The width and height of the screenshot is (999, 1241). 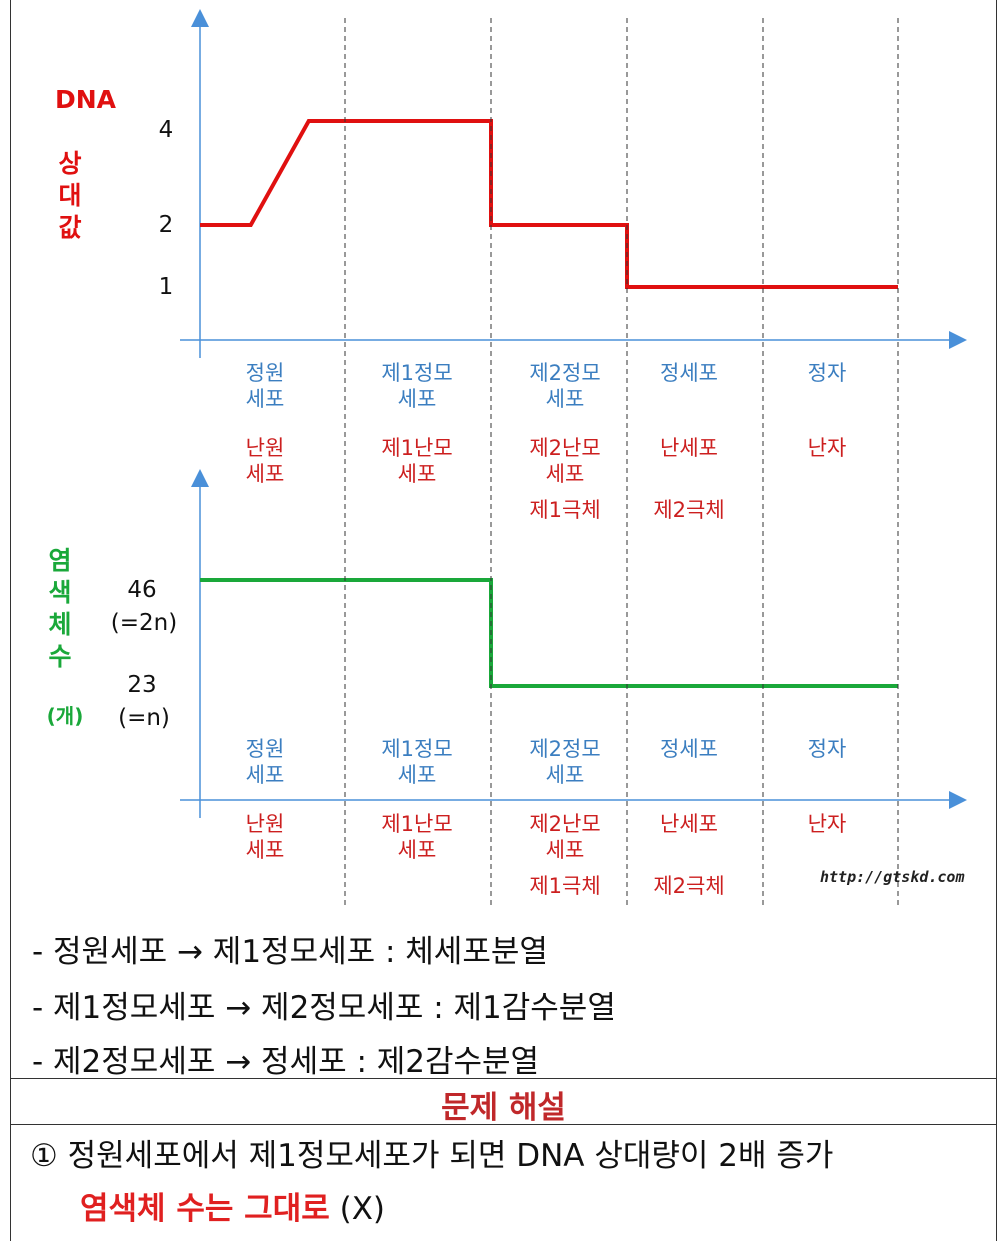 I want to click on dna-tick-1: 1, so click(x=166, y=287).